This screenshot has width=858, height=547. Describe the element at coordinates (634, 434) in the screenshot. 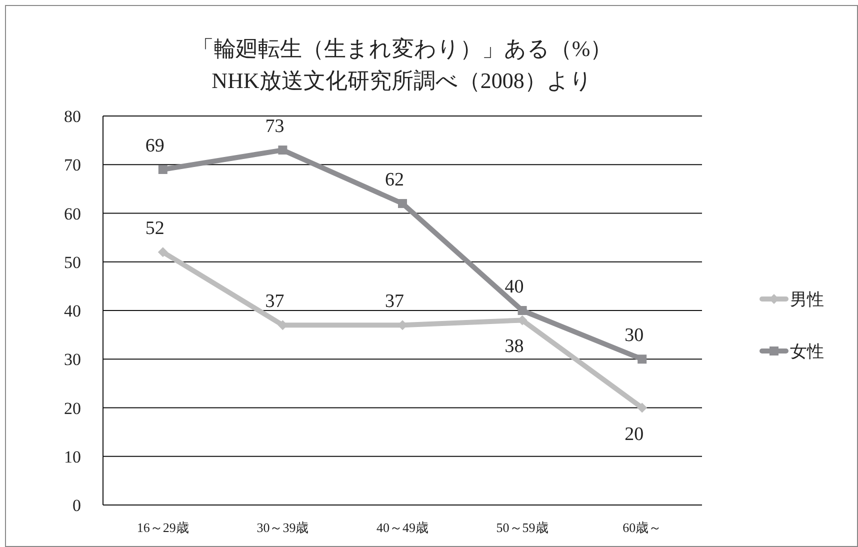

I see `data-label: 20` at that location.